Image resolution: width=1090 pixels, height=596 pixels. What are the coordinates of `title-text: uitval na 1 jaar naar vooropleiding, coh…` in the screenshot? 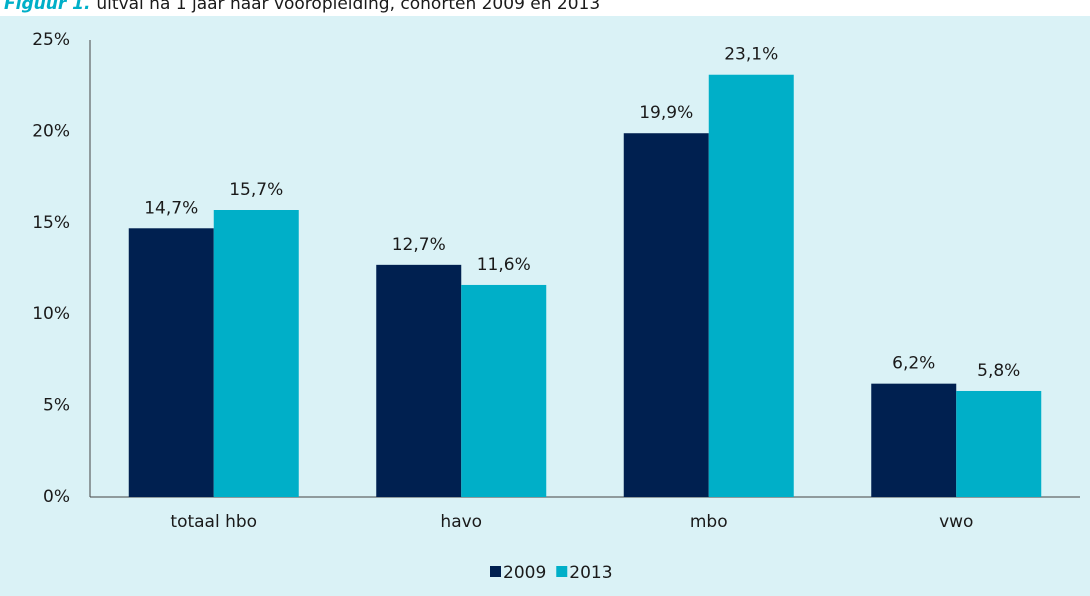 It's located at (348, 7).